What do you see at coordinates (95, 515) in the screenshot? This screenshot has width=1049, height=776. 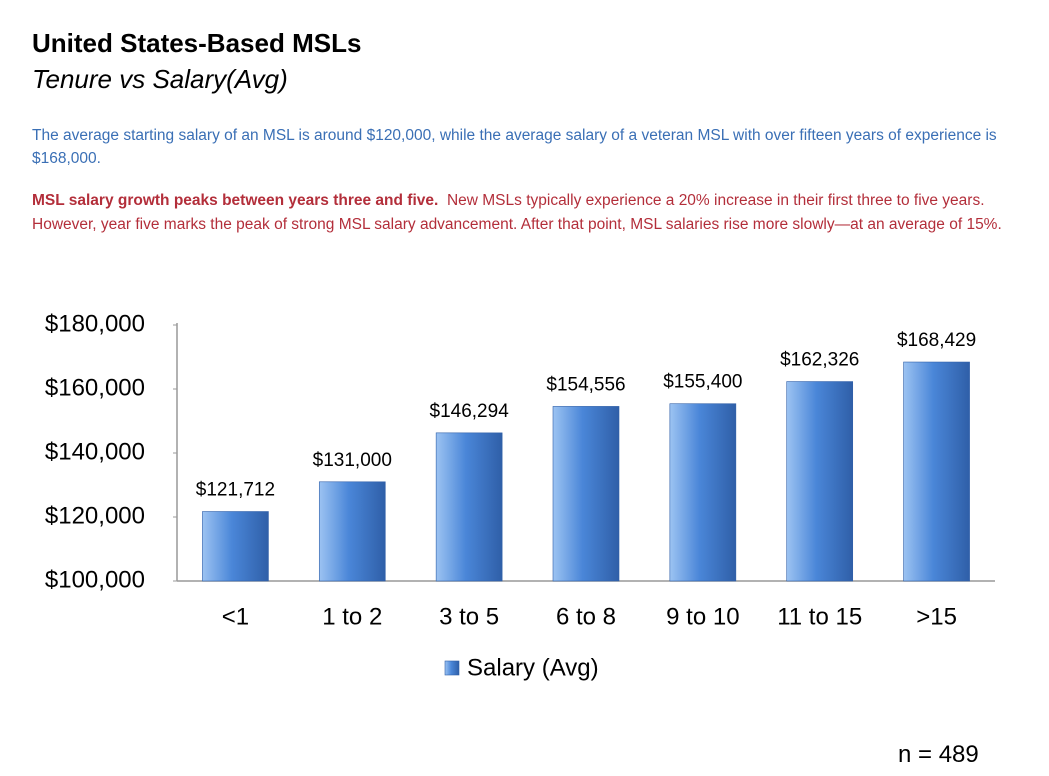 I see `y-tick-label: $120,000` at bounding box center [95, 515].